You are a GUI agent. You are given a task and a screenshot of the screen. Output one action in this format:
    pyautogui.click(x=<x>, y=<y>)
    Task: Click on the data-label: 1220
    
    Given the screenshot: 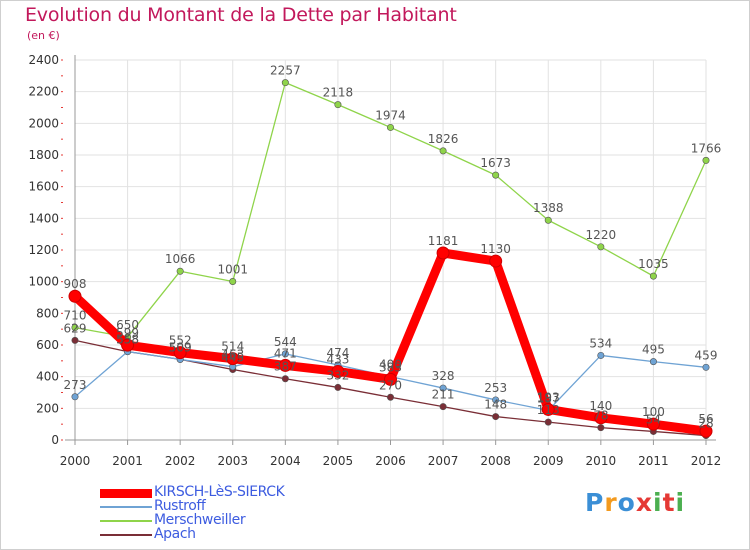 What is the action you would take?
    pyautogui.click(x=601, y=235)
    